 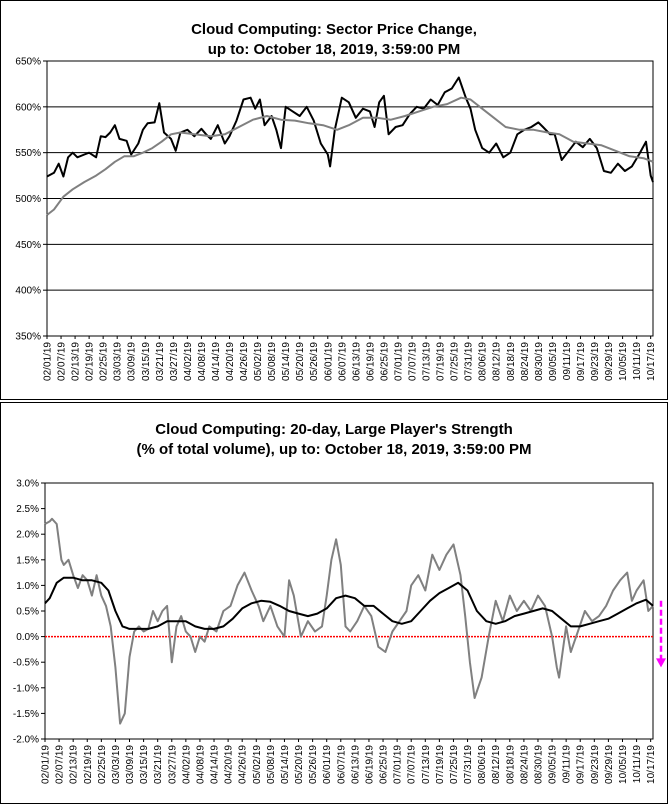 What do you see at coordinates (28, 62) in the screenshot?
I see `y-tick-label: 650%` at bounding box center [28, 62].